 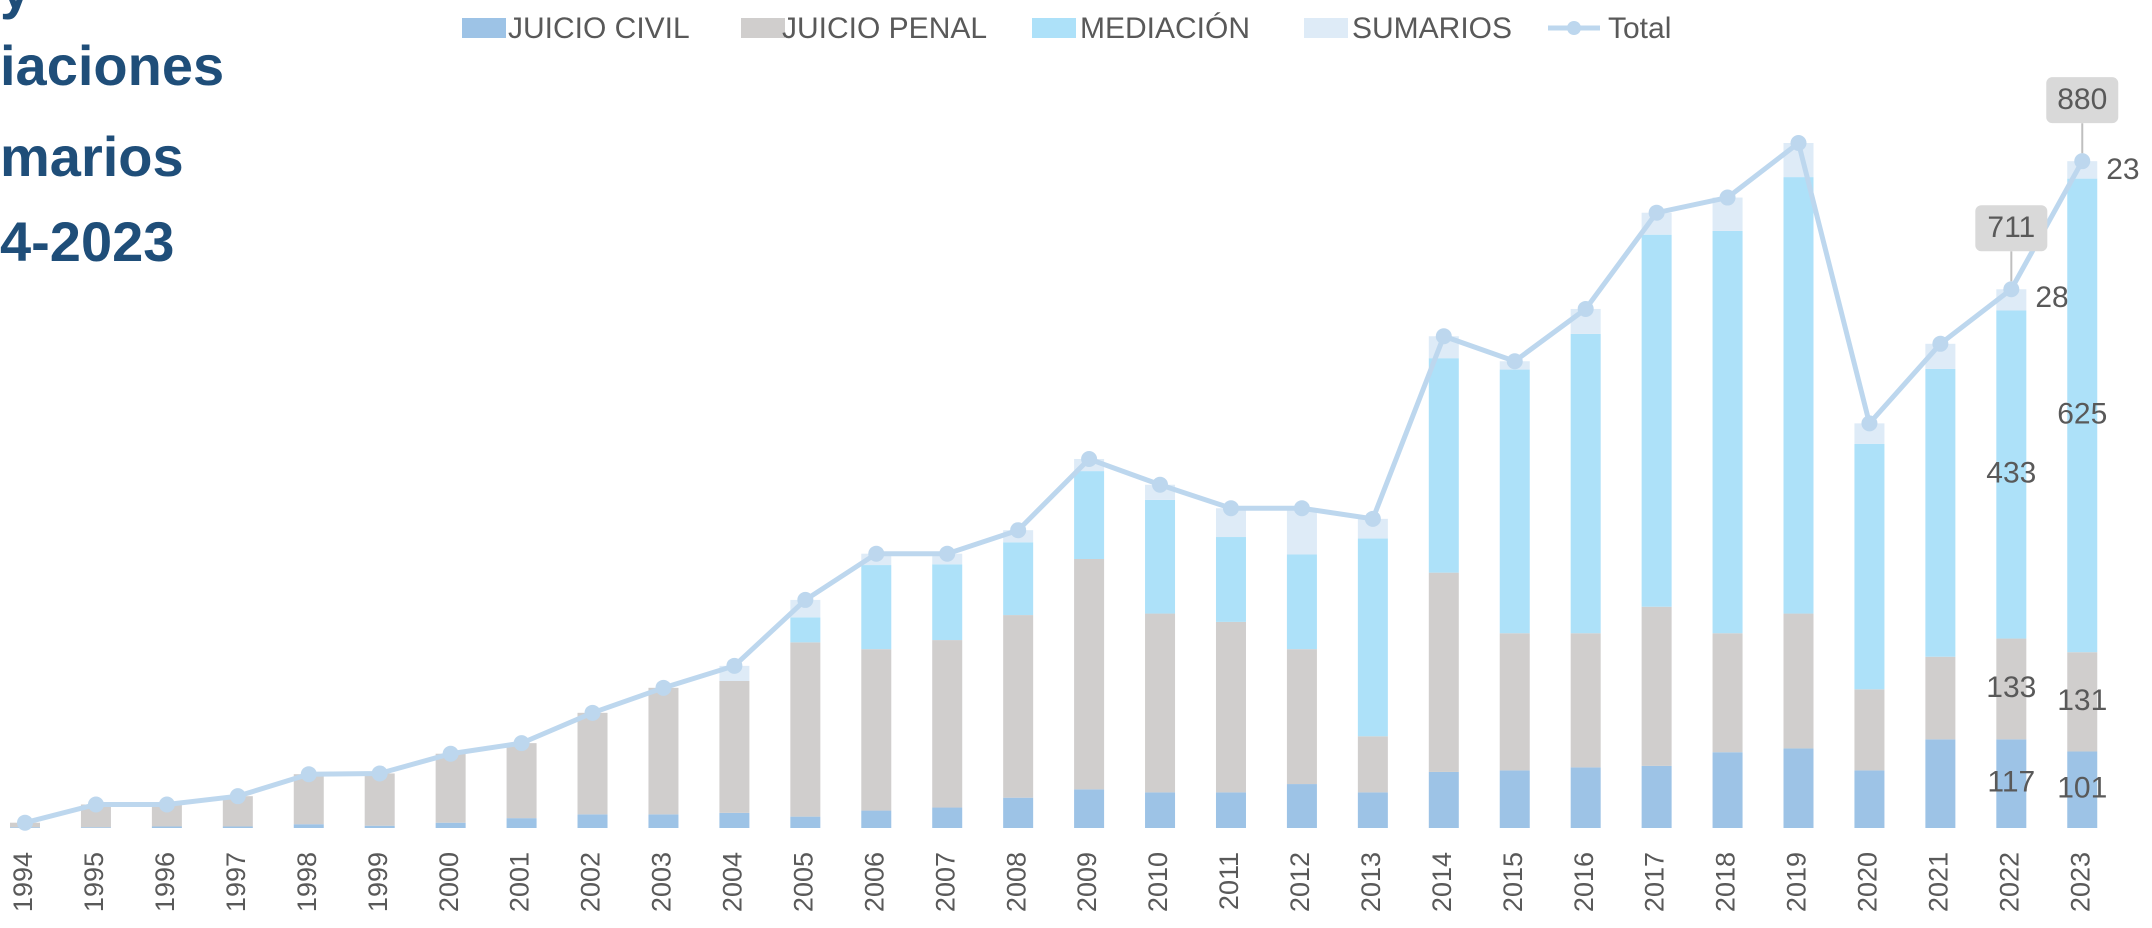 I want to click on data-label: 101, so click(x=2082, y=788).